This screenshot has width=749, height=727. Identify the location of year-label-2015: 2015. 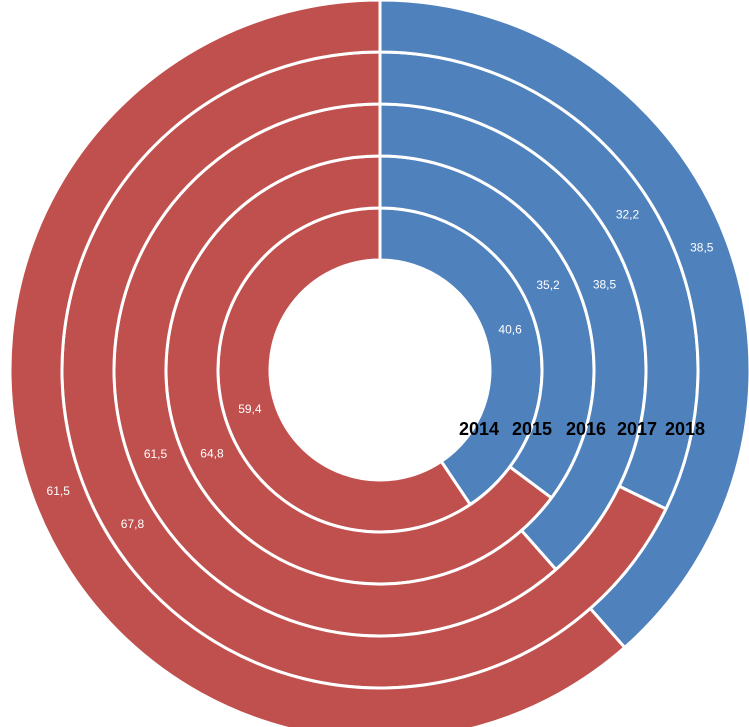
(532, 429).